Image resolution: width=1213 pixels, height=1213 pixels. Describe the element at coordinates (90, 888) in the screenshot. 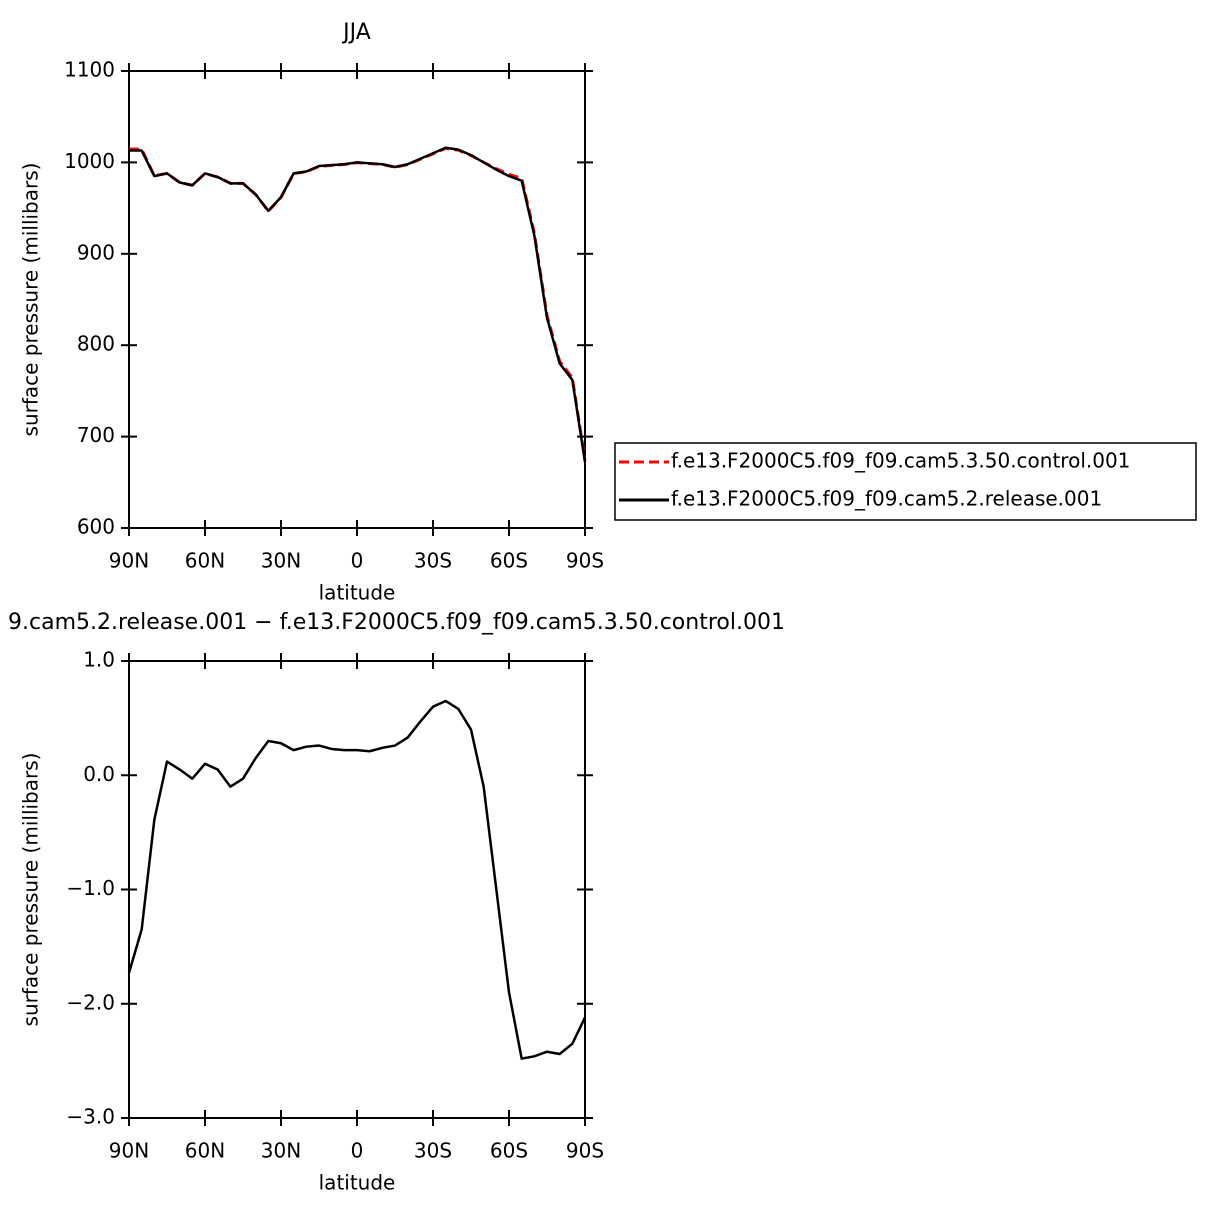

I see `y-tick-label: −1.0` at that location.